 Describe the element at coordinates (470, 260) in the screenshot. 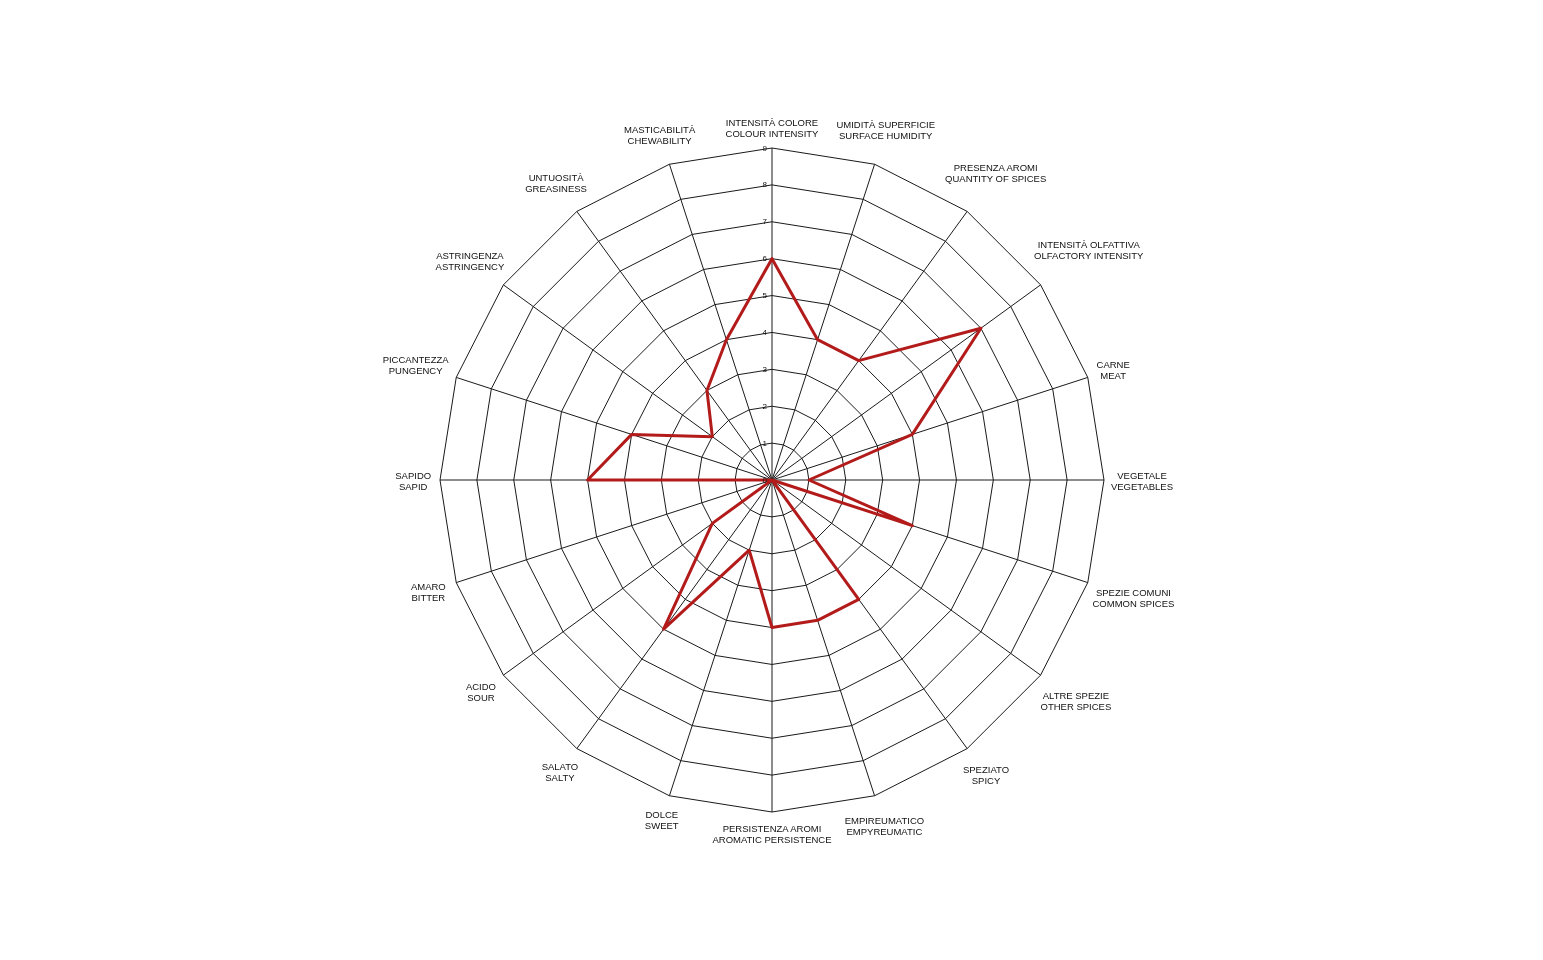

I see `spoke-label: ASTRINGENZA ASTRINGENCY` at that location.